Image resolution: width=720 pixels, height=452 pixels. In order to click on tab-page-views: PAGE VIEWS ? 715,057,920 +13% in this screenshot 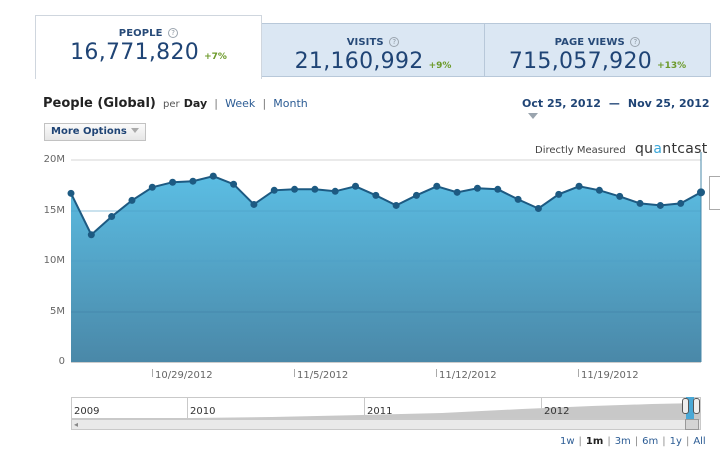, I will do `click(597, 50)`.